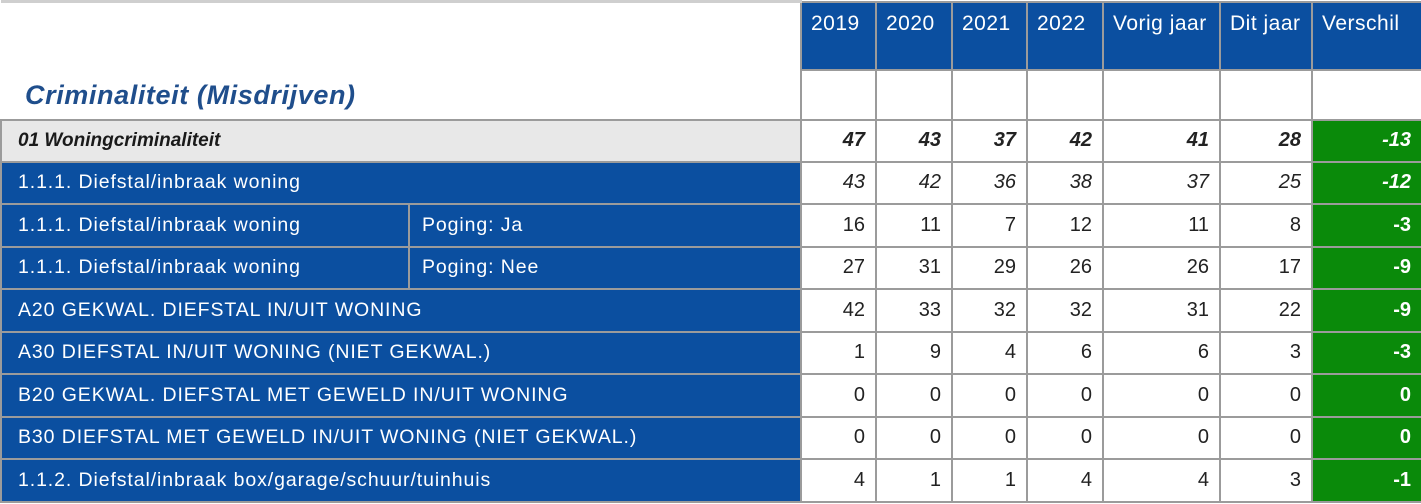 The width and height of the screenshot is (1421, 504). What do you see at coordinates (838, 35) in the screenshot?
I see `col-2019: 2019` at bounding box center [838, 35].